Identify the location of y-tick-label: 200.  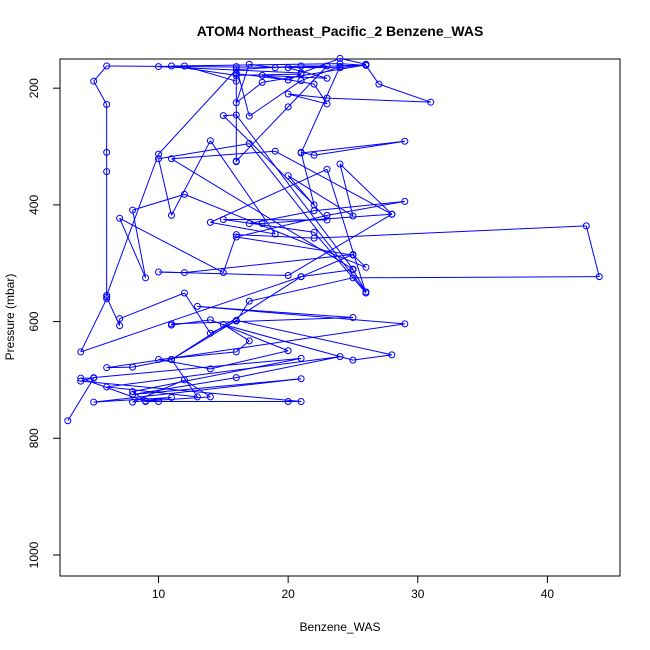
(34, 88).